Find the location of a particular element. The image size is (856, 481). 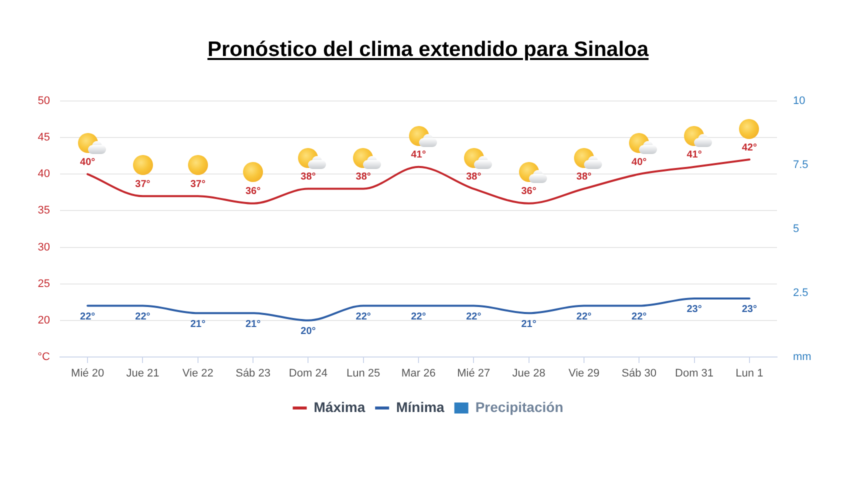

y2-tick-label: 7.5 is located at coordinates (800, 165).